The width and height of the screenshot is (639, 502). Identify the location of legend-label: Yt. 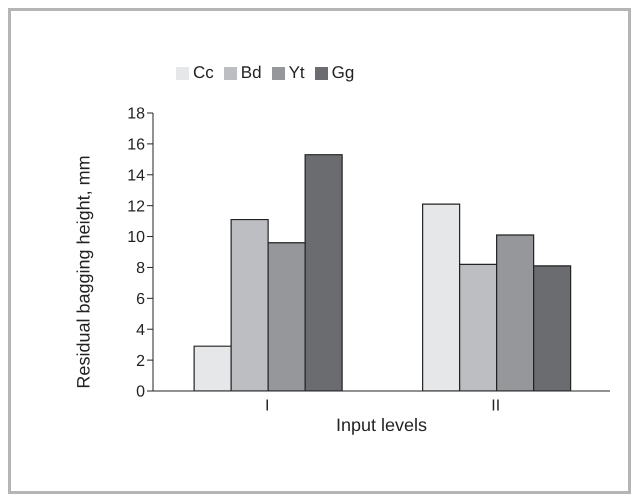
(296, 72).